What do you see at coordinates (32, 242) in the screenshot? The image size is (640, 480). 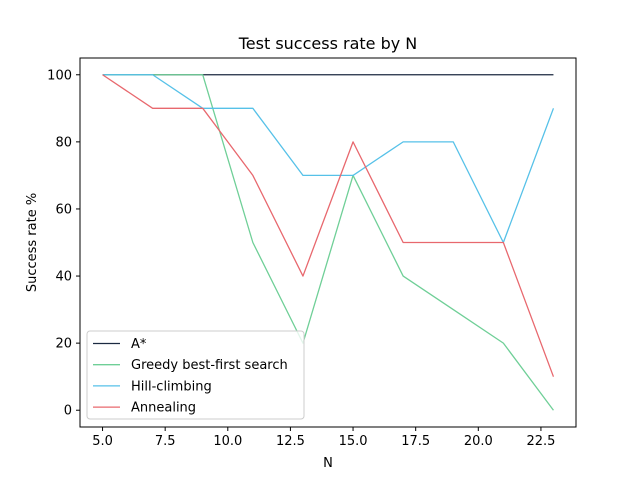 I see `y-axis-label: Success rate %` at bounding box center [32, 242].